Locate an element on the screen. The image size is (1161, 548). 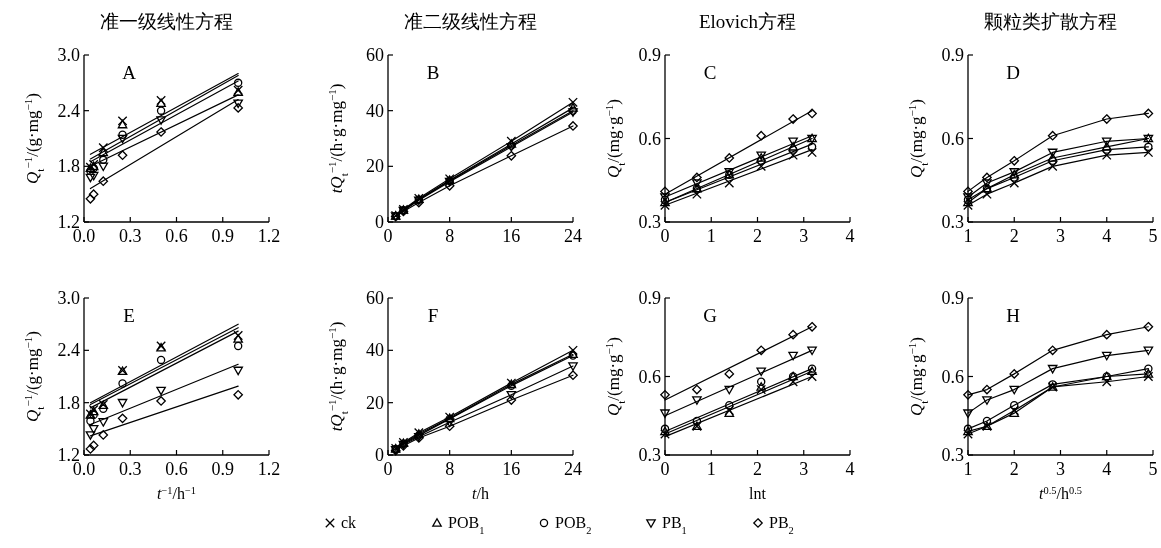
x-axis-title: t/h is located at coordinates (480, 493).